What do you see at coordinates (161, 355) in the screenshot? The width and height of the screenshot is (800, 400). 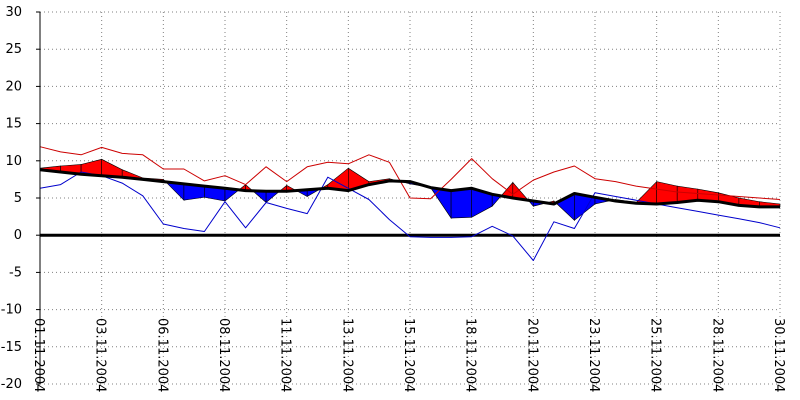 I see `x-tick-label: 06.11.2004` at bounding box center [161, 355].